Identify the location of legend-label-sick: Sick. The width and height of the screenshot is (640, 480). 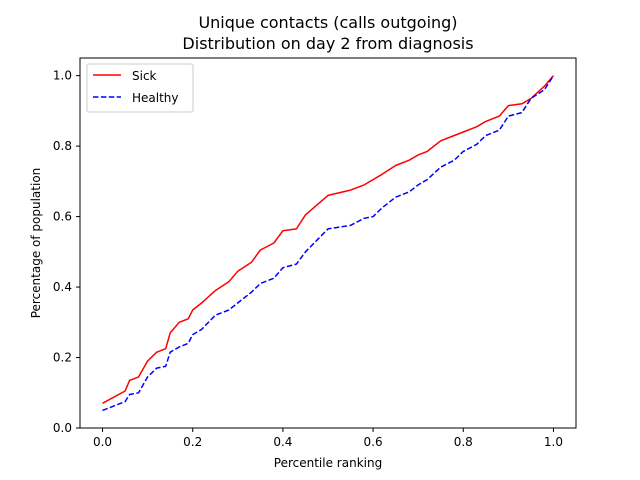
(144, 76).